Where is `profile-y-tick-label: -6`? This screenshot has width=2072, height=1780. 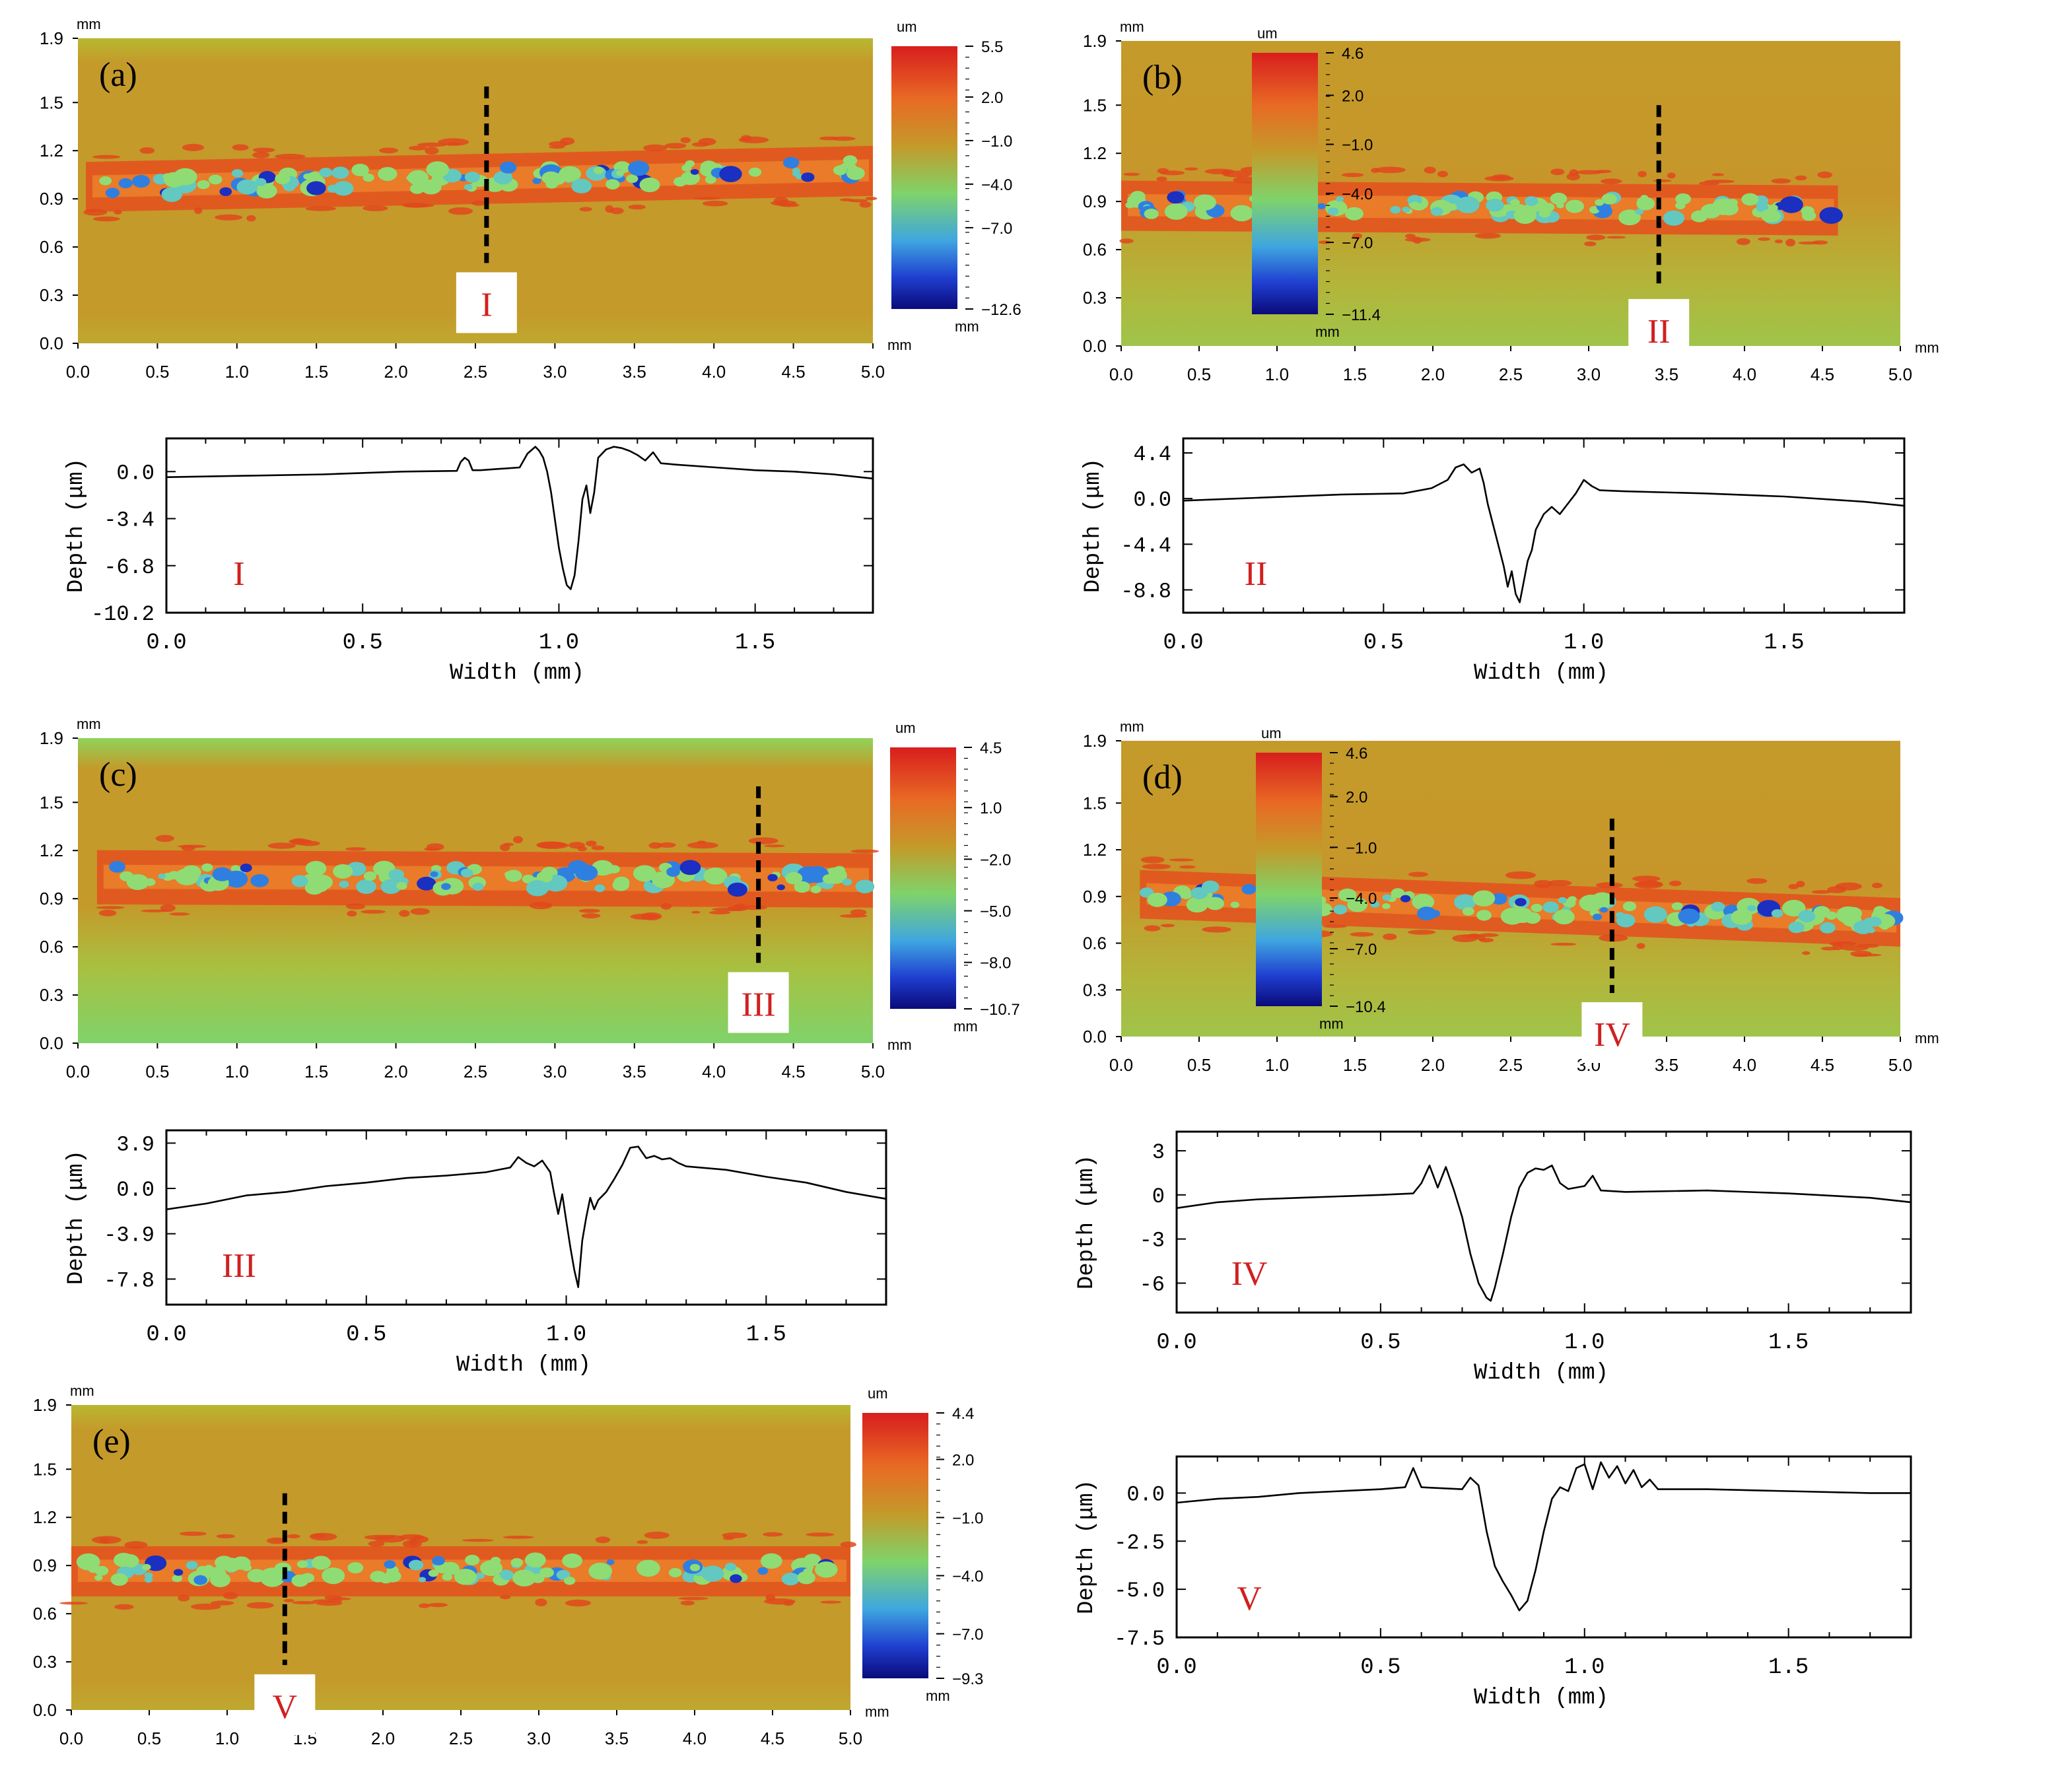
profile-y-tick-label: -6 is located at coordinates (1152, 1284).